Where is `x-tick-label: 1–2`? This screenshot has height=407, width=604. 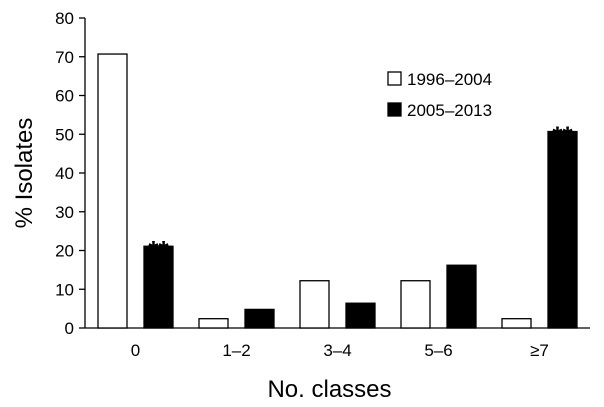 x-tick-label: 1–2 is located at coordinates (236, 350).